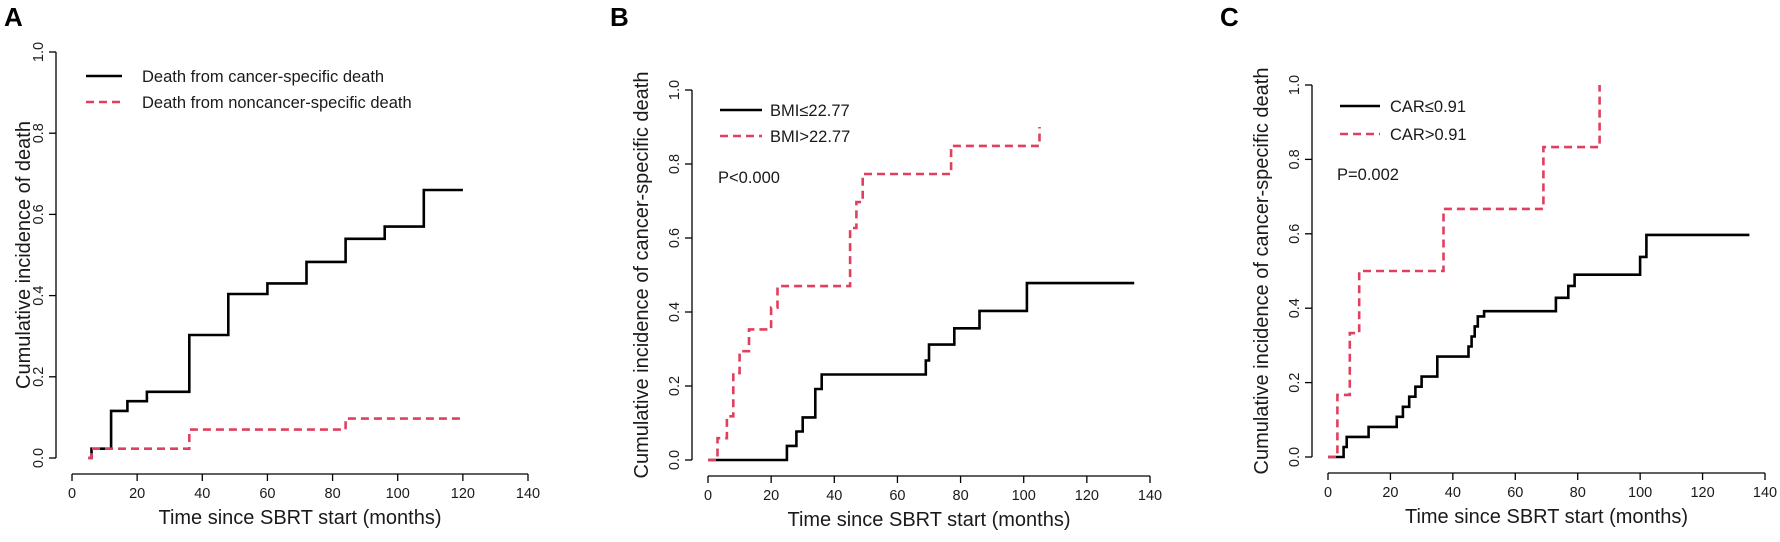  What do you see at coordinates (749, 178) in the screenshot?
I see `p-value-annotation: P<0.000` at bounding box center [749, 178].